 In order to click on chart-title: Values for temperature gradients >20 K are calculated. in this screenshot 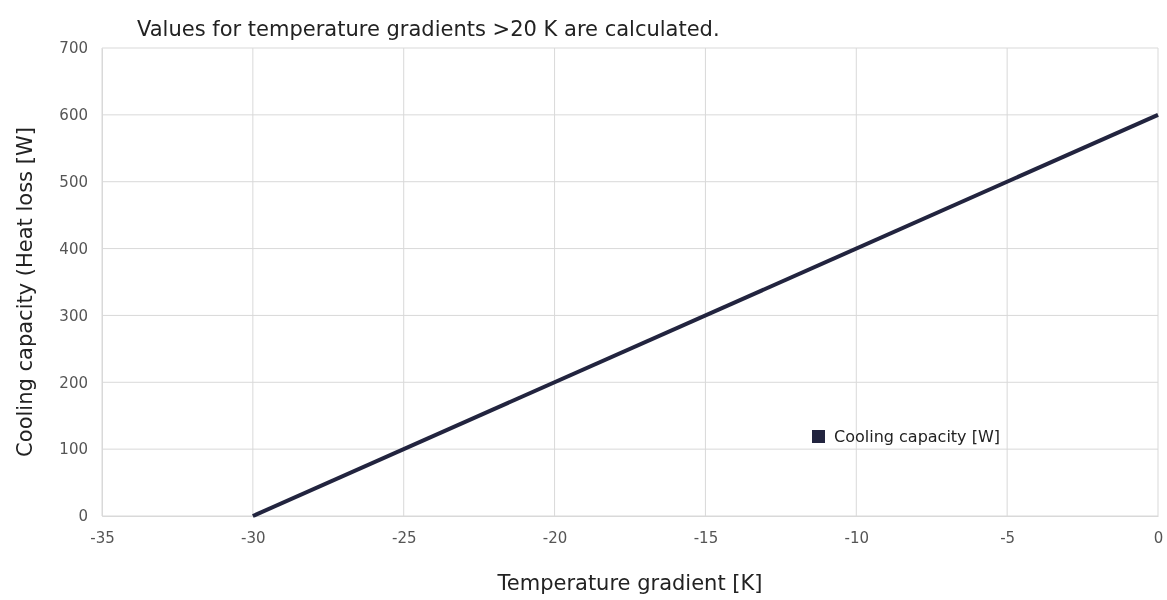, I will do `click(428, 29)`.